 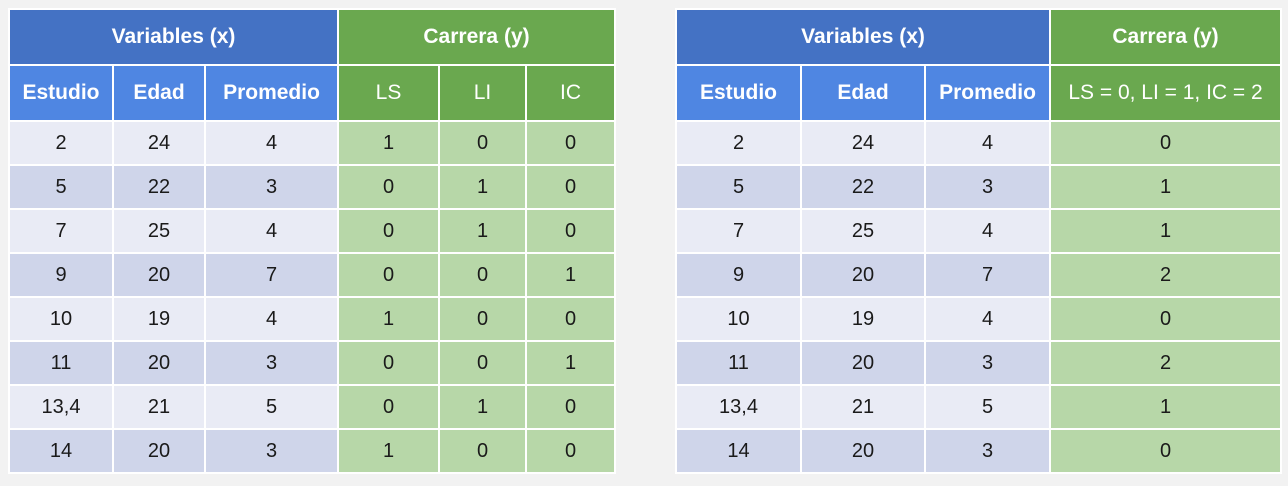 I want to click on column-header: Promedio, so click(x=271, y=93).